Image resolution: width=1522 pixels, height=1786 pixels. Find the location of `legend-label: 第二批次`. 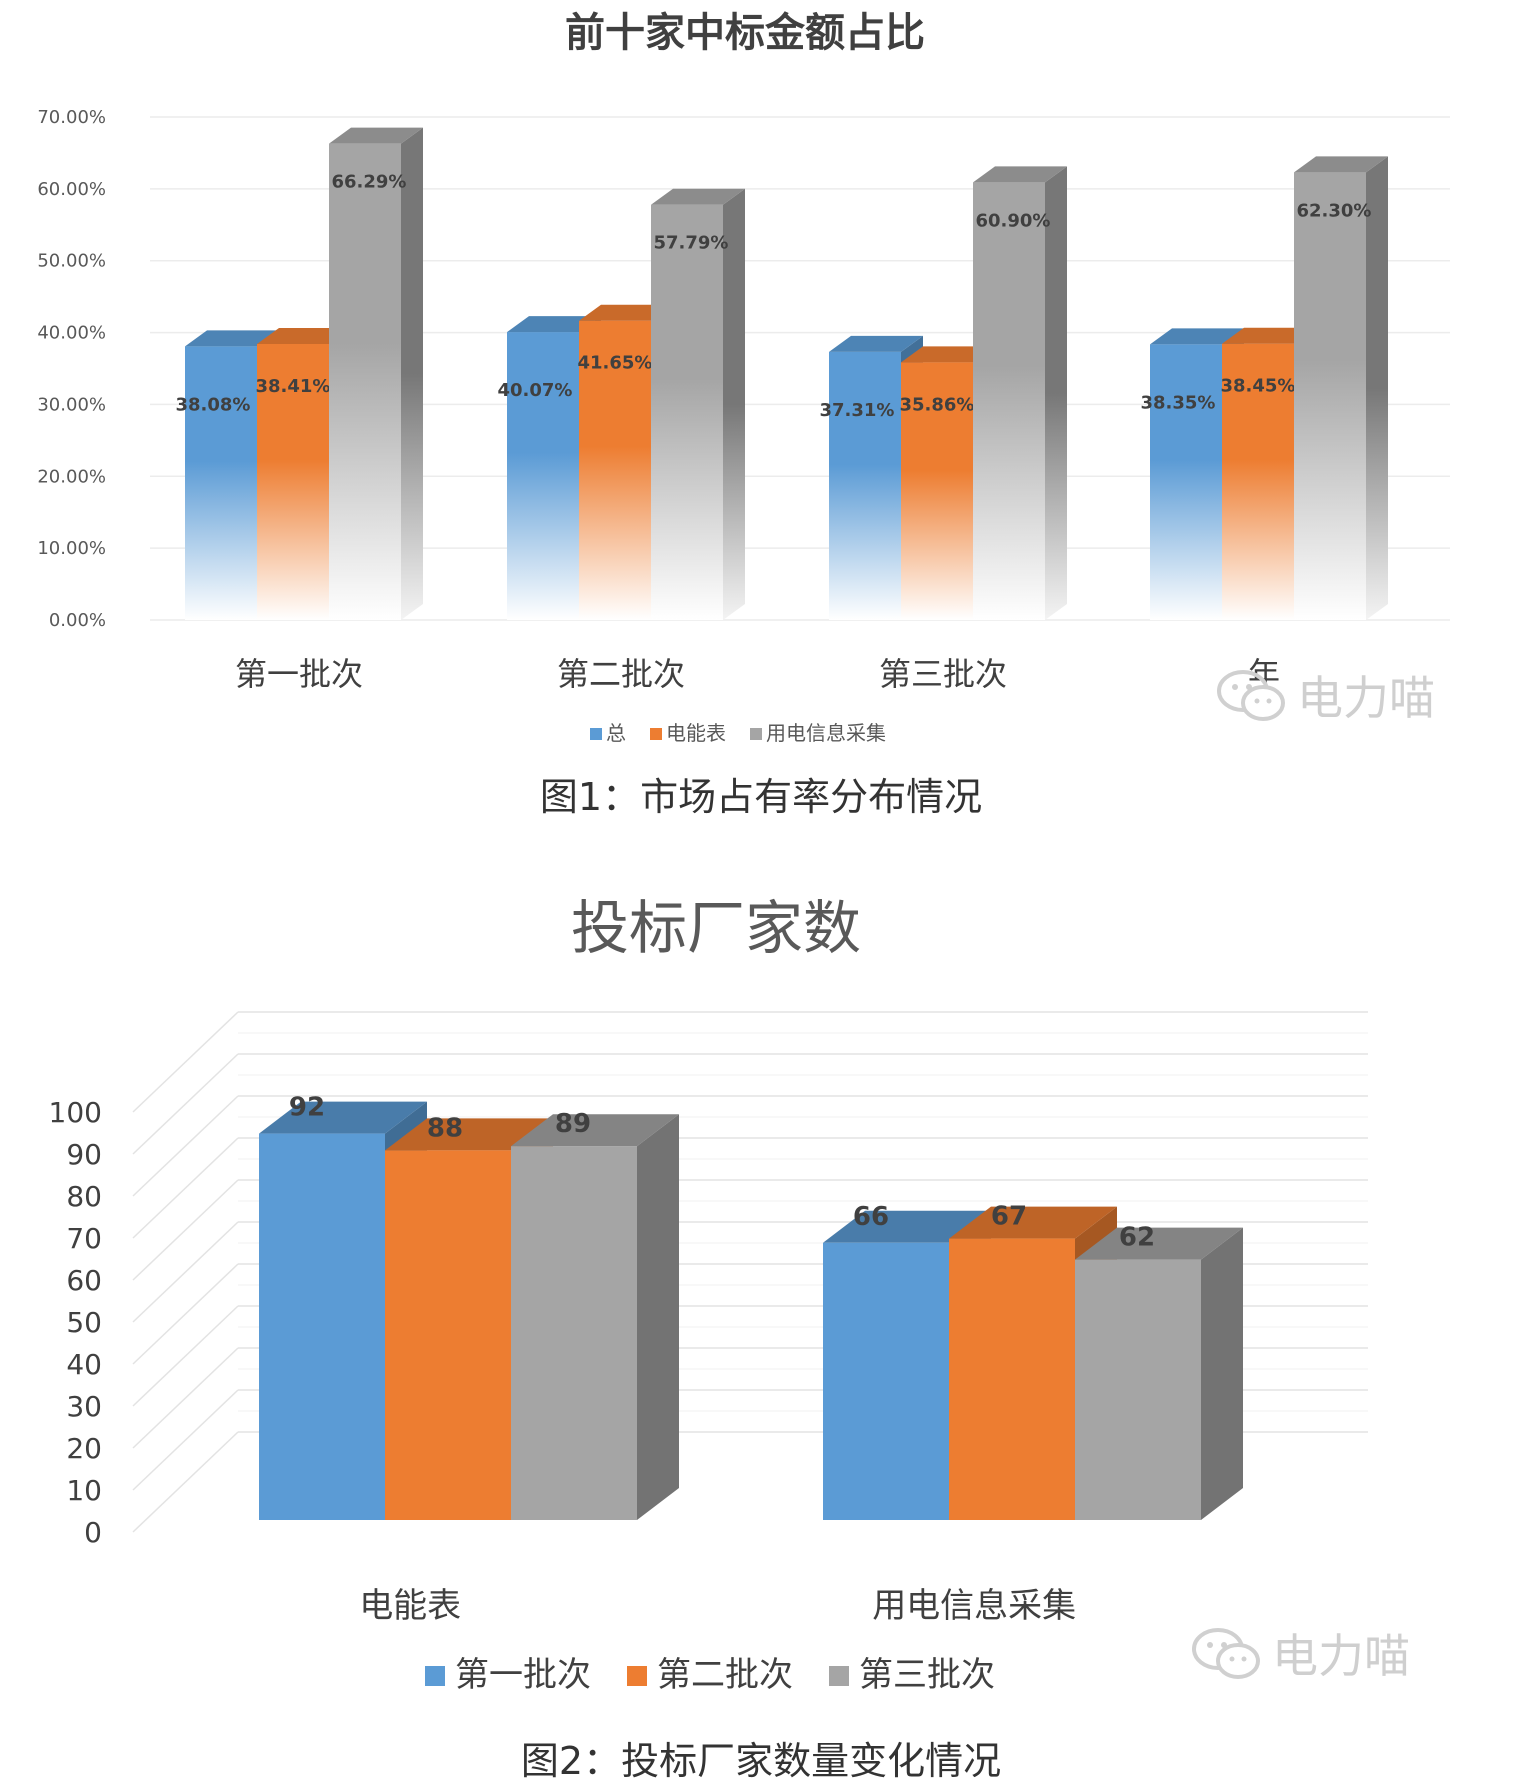

legend-label: 第二批次 is located at coordinates (725, 1675).